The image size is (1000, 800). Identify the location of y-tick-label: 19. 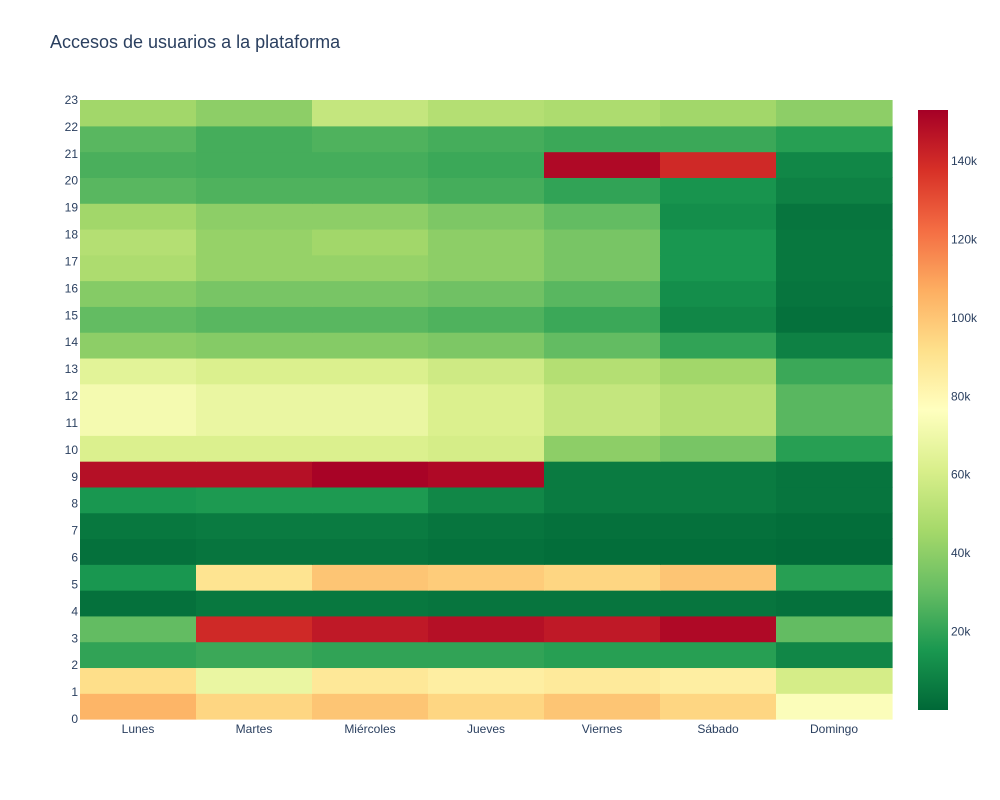
(72, 208).